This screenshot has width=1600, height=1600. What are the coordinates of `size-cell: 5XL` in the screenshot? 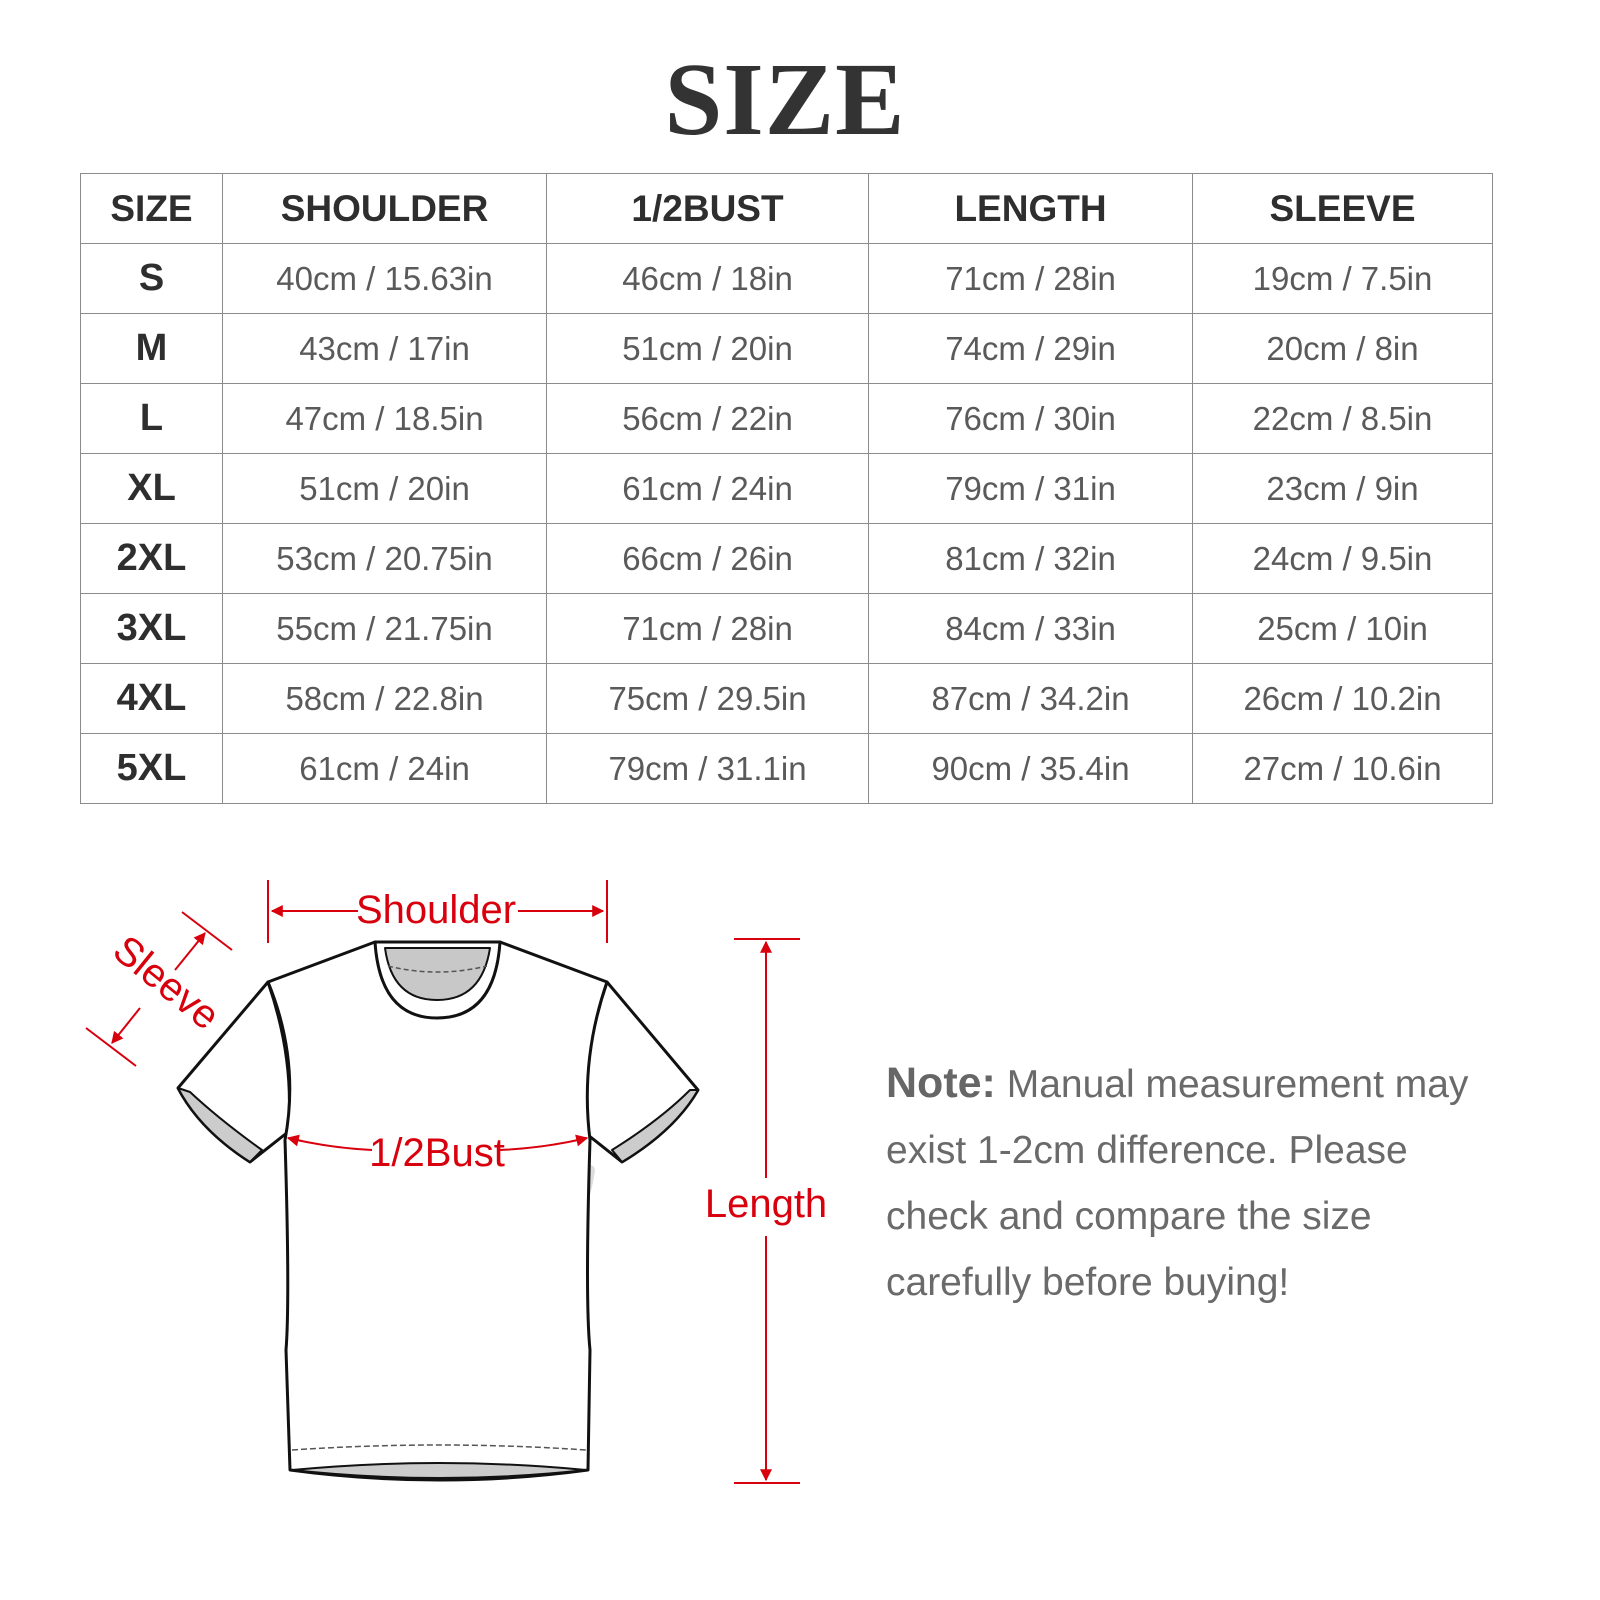 It's located at (151, 768).